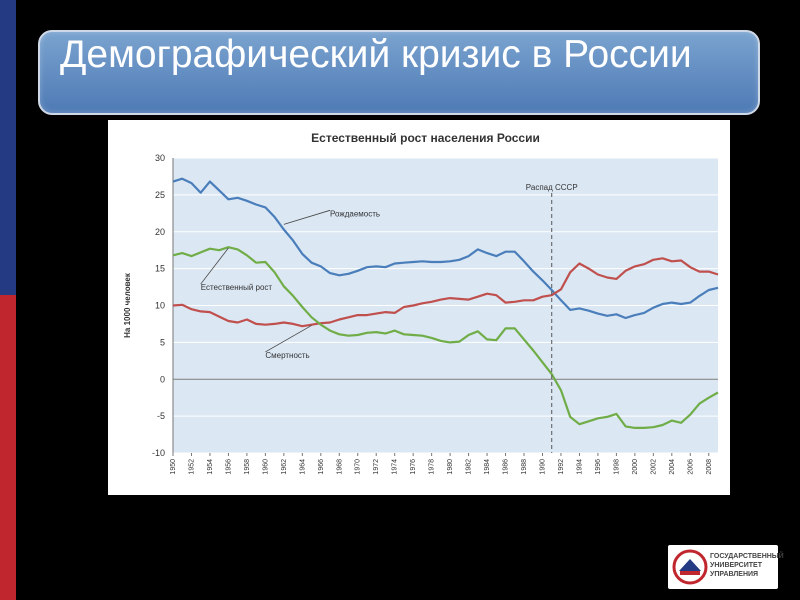  Describe the element at coordinates (358, 467) in the screenshot. I see `x-tick-label: 1970` at that location.